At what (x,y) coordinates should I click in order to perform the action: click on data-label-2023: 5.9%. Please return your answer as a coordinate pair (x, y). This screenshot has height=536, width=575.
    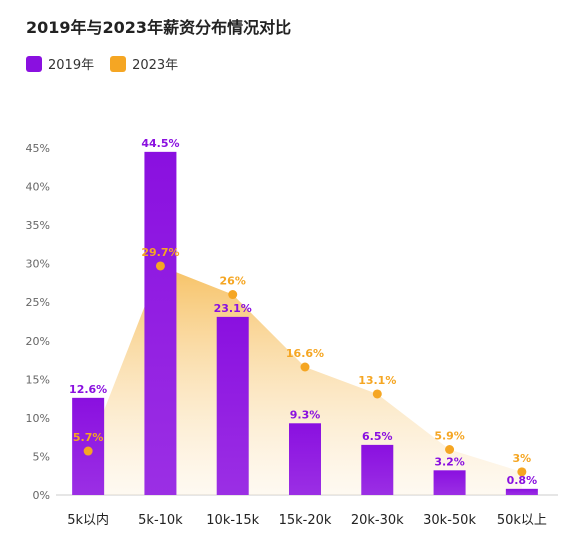
    Looking at the image, I should click on (449, 436).